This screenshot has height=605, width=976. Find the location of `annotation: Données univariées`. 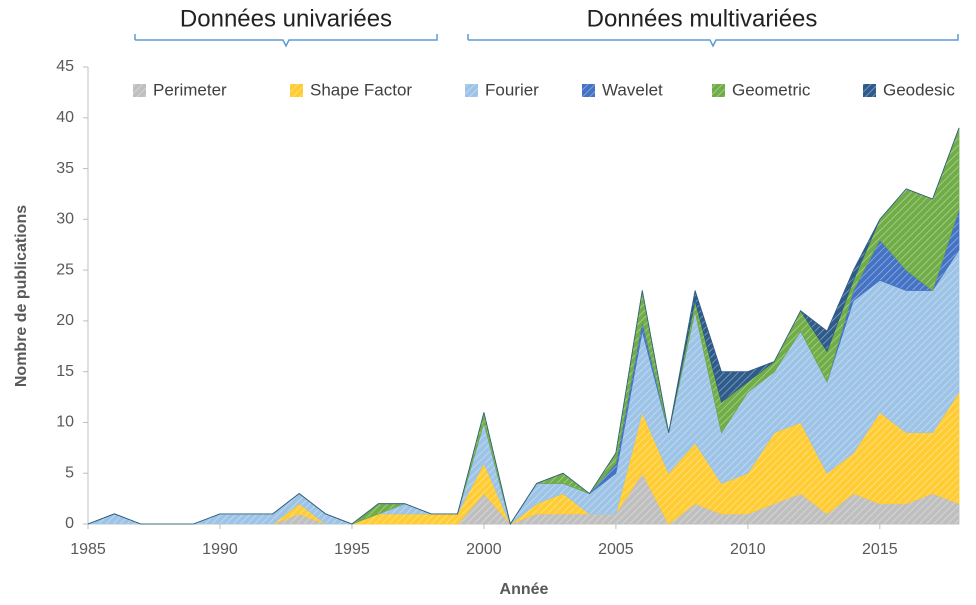

annotation: Données univariées is located at coordinates (286, 18).